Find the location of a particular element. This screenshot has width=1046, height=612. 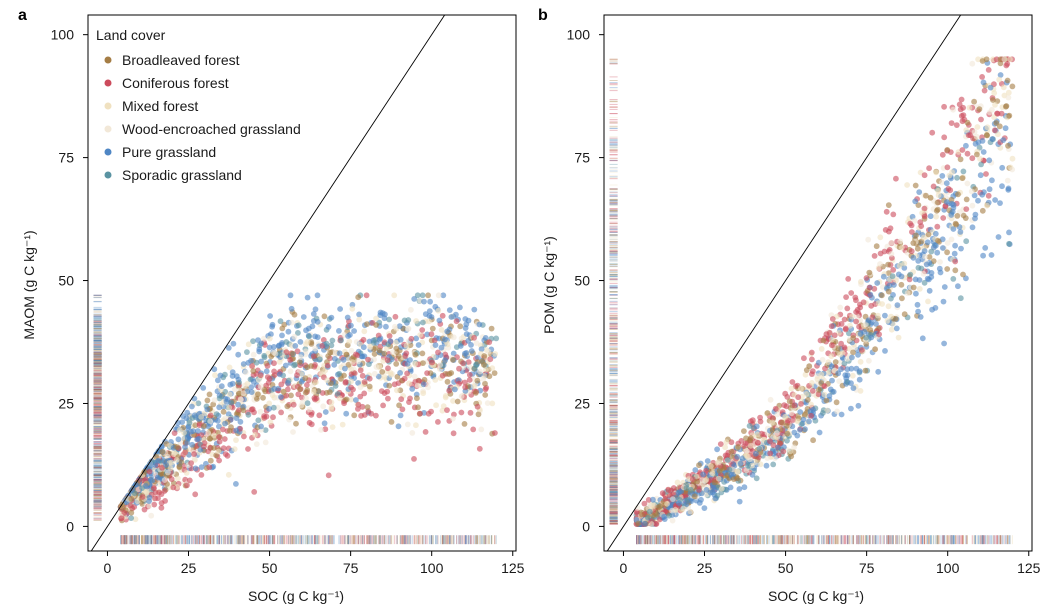

legend-label: Pure grassland is located at coordinates (169, 152).